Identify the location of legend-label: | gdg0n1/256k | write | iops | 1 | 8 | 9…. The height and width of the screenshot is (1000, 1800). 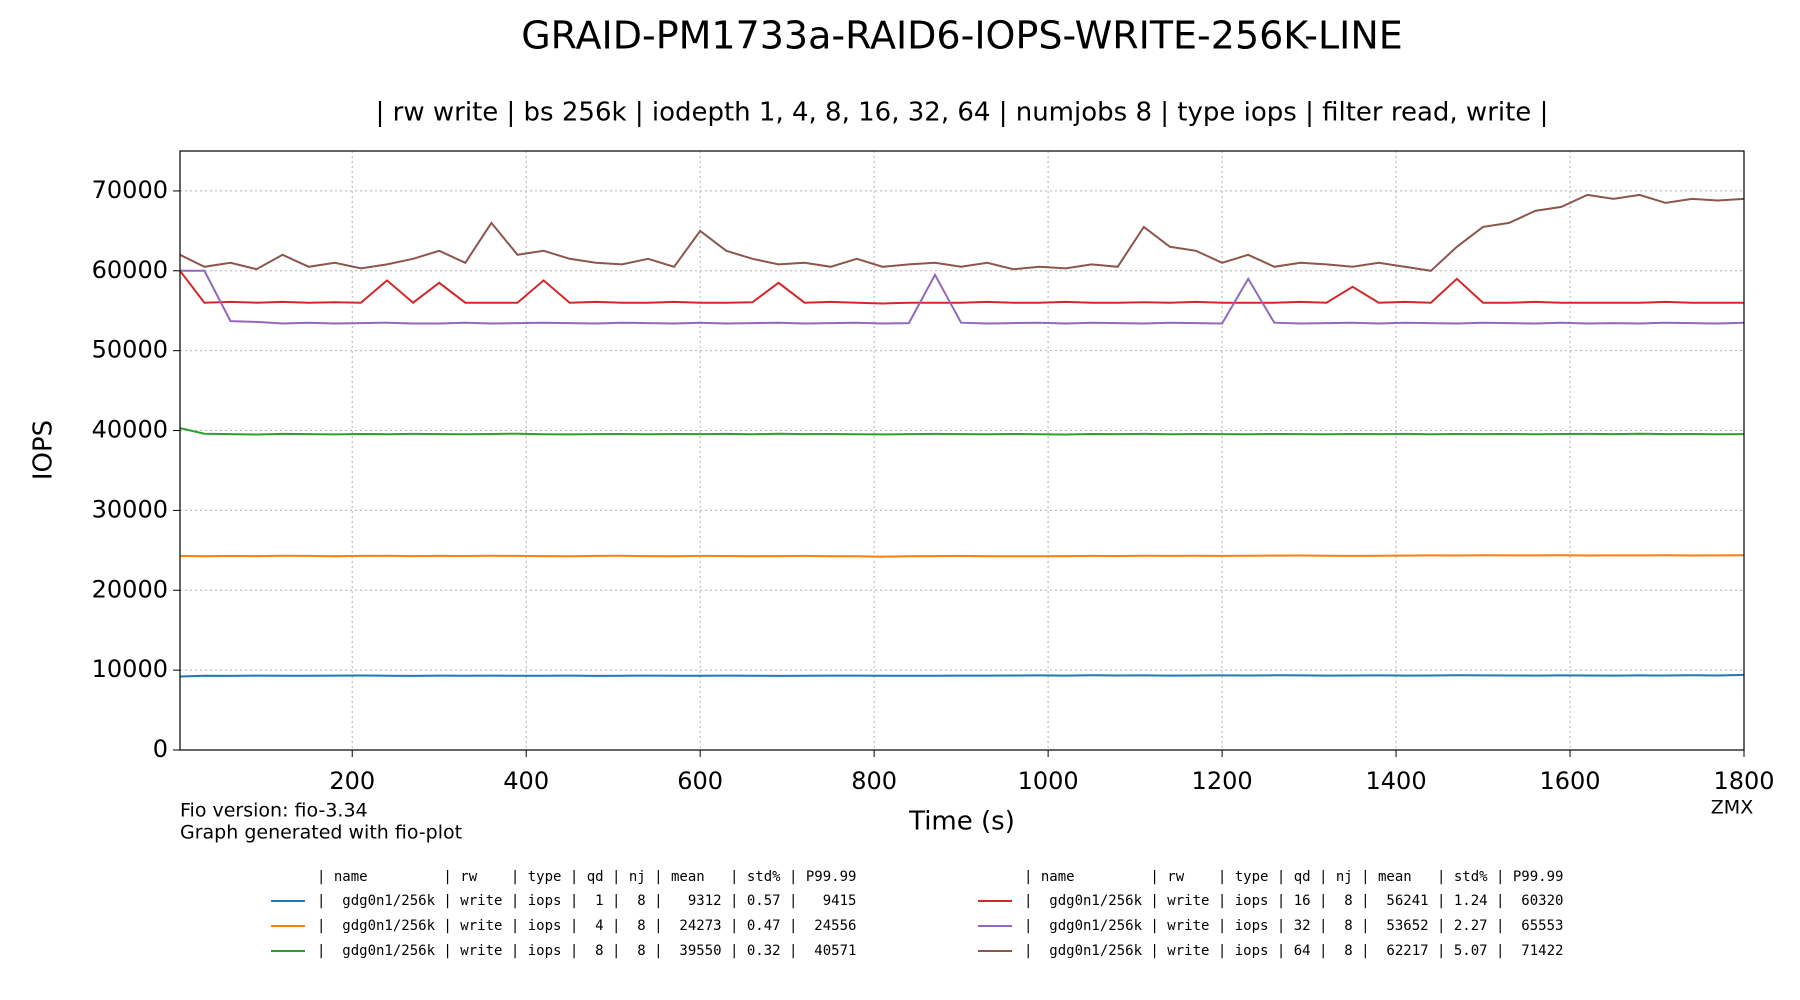
(586, 901).